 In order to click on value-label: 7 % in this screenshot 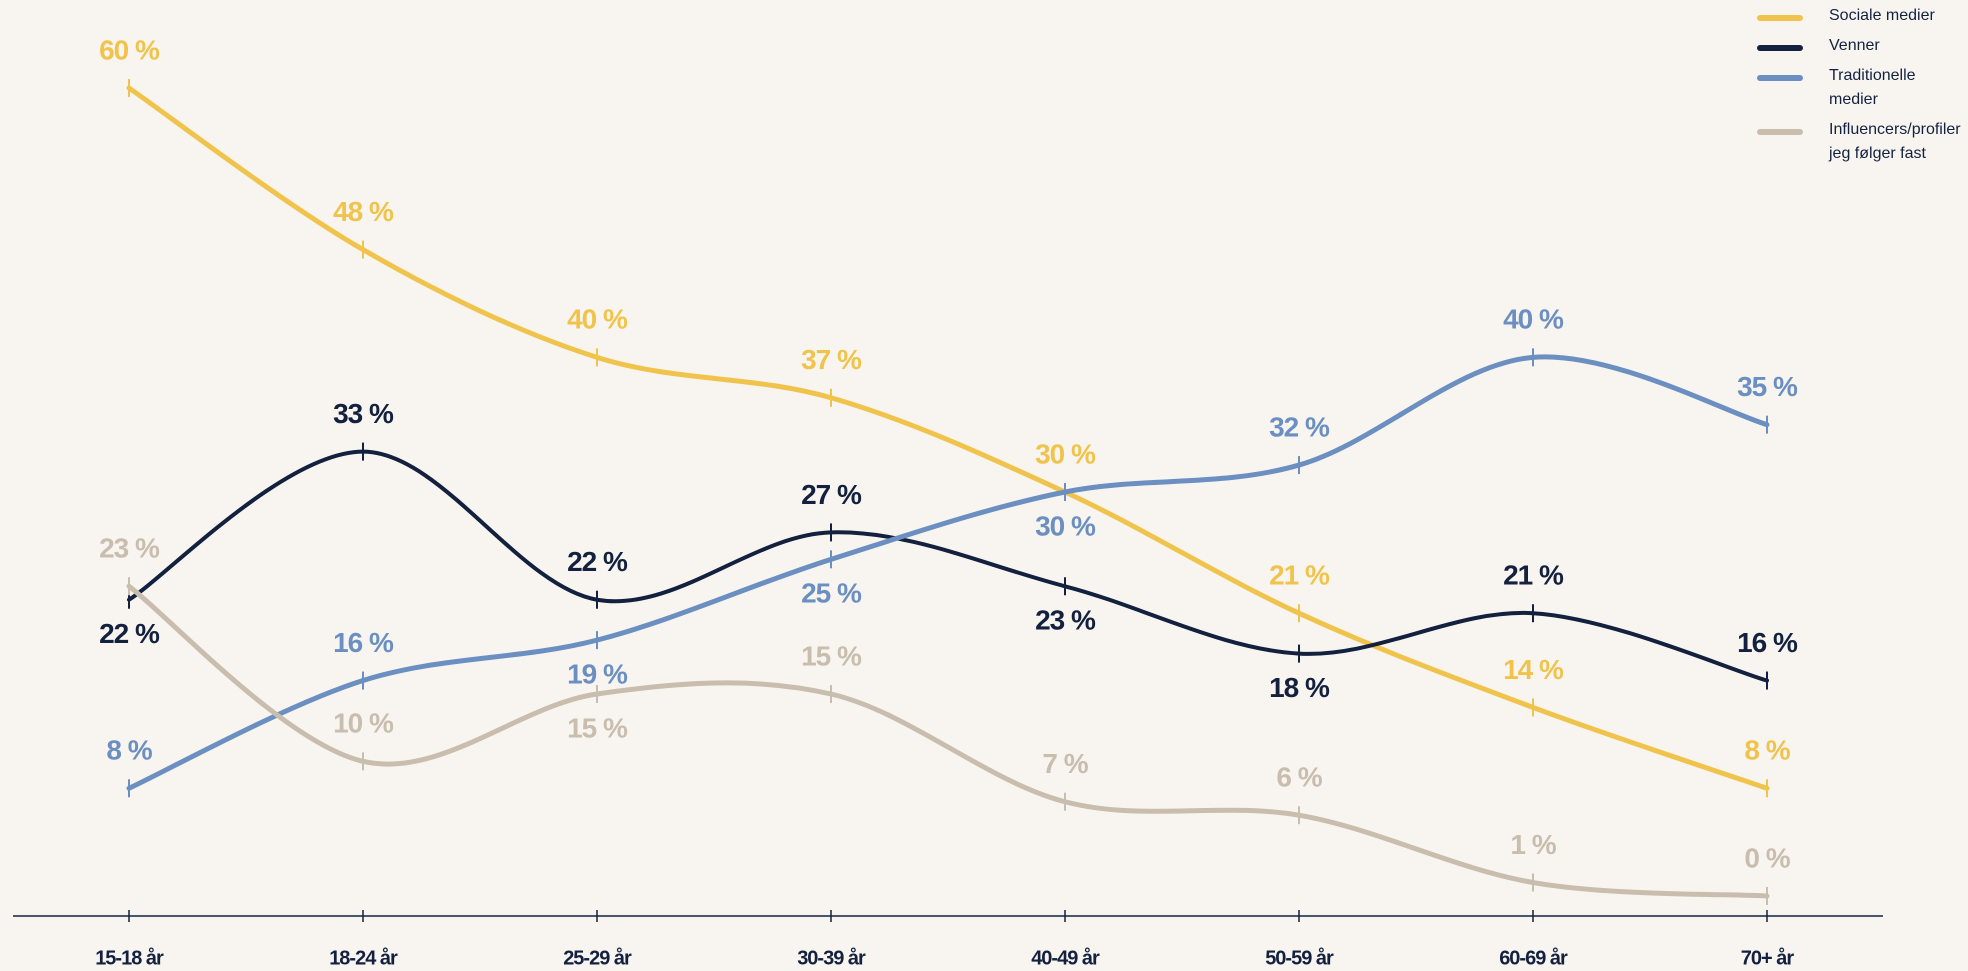, I will do `click(1065, 763)`.